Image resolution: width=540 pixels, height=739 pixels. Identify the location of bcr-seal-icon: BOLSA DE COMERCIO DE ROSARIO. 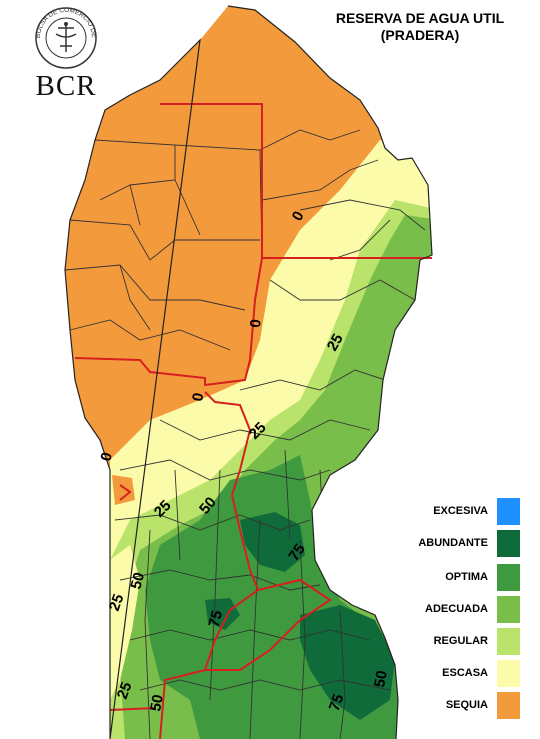
(62, 35).